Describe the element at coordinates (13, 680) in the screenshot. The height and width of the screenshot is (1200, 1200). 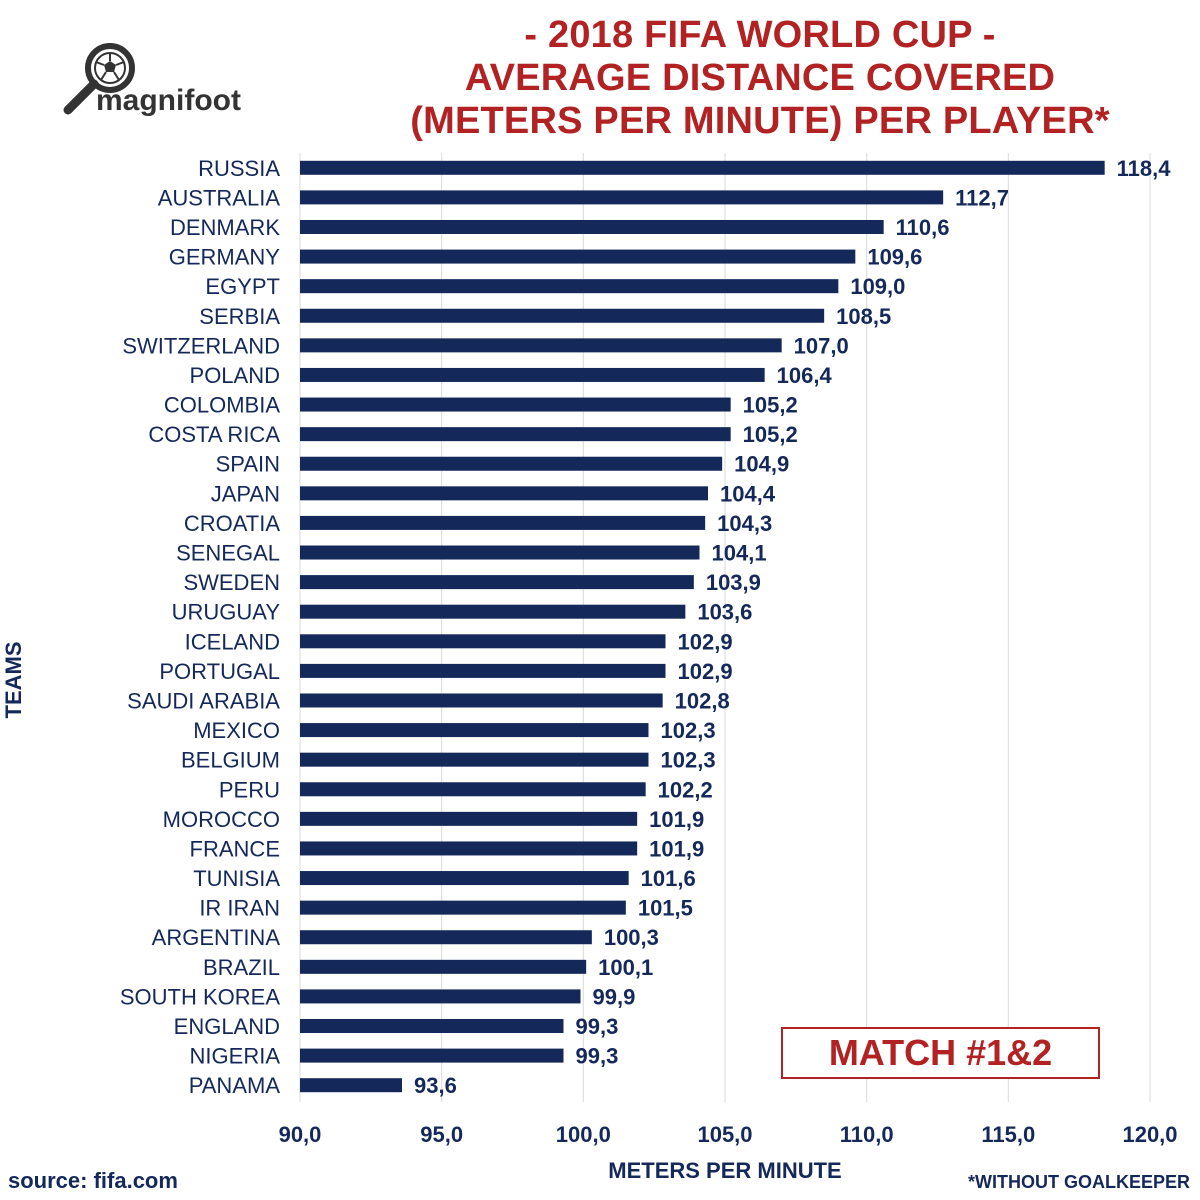
I see `y-axis-label: TEAMS` at that location.